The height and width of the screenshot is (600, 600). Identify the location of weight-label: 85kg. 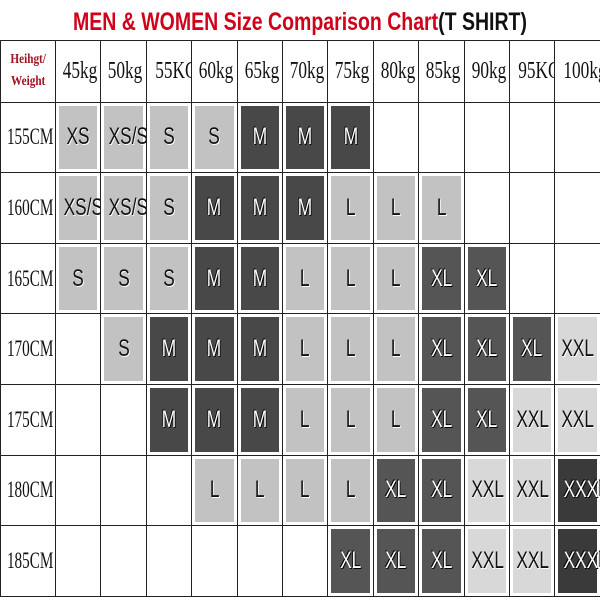
(443, 70).